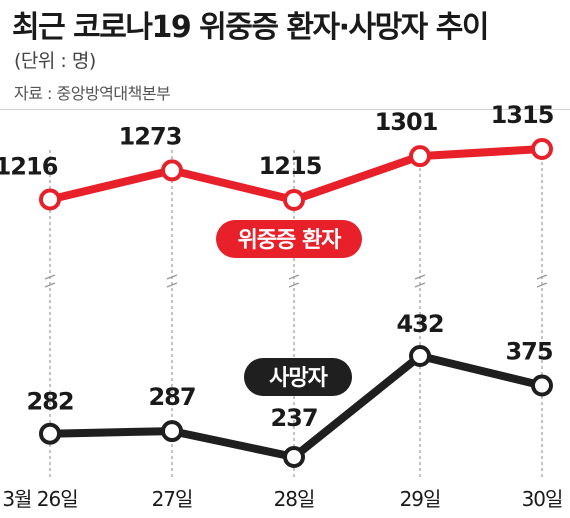  I want to click on x-tick-label: 27일, so click(172, 499).